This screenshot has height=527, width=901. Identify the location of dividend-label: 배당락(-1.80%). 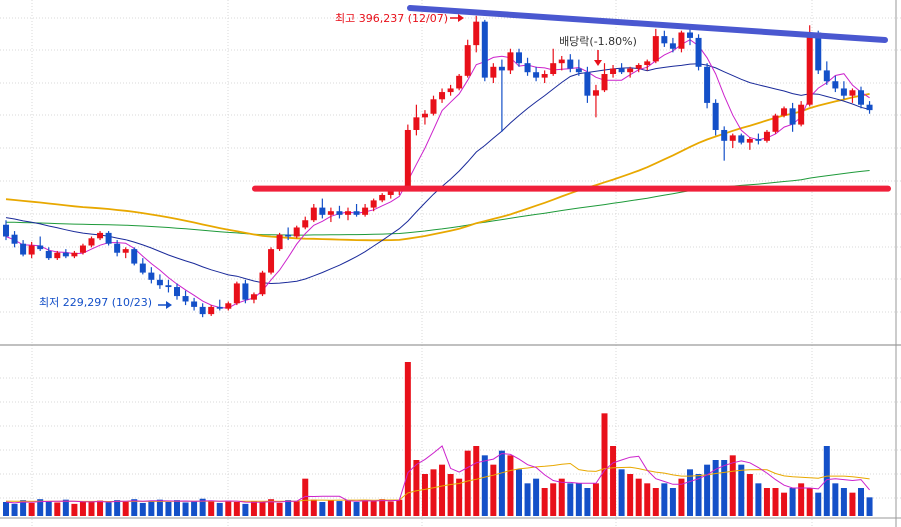
(598, 41).